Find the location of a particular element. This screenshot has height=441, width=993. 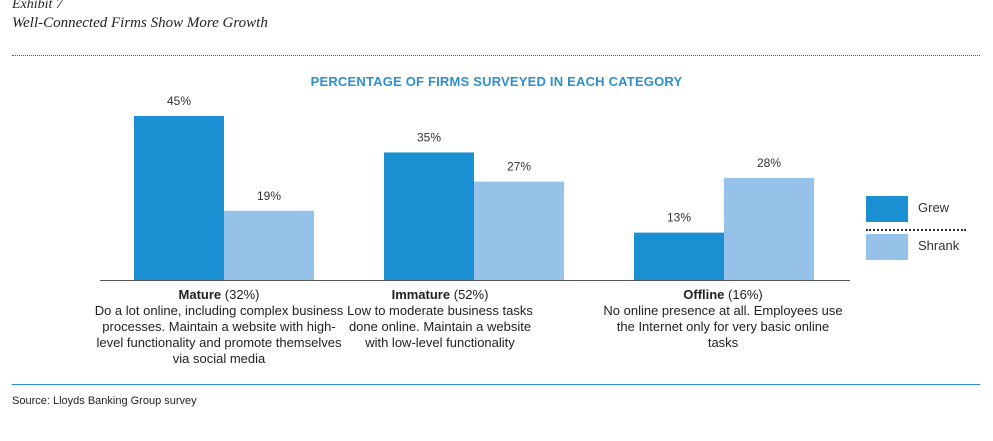

legend-swatch-grew is located at coordinates (887, 209).